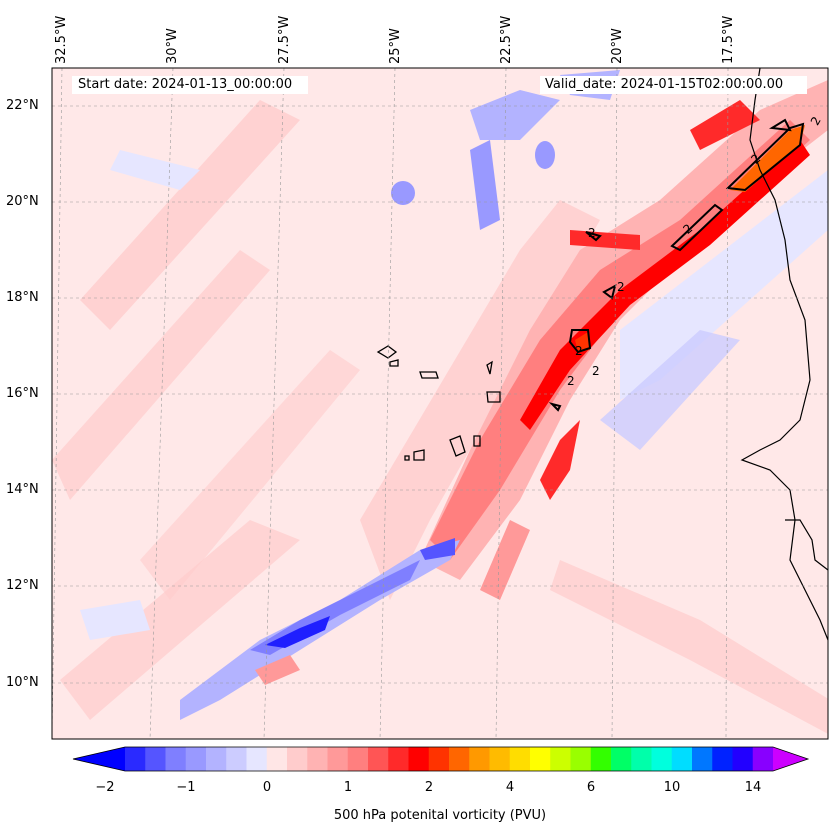 Image resolution: width=837 pixels, height=836 pixels. What do you see at coordinates (172, 46) in the screenshot?
I see `lon-label: 30°W` at bounding box center [172, 46].